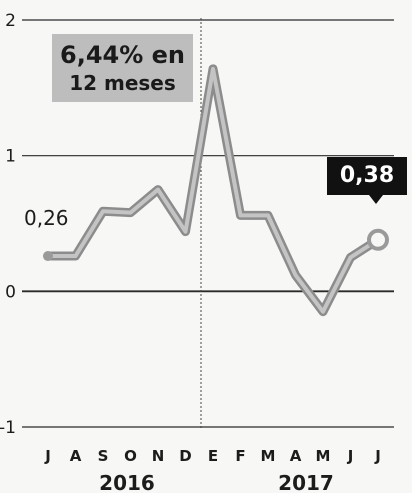  I want to click on x-tick-label: S, so click(103, 456).